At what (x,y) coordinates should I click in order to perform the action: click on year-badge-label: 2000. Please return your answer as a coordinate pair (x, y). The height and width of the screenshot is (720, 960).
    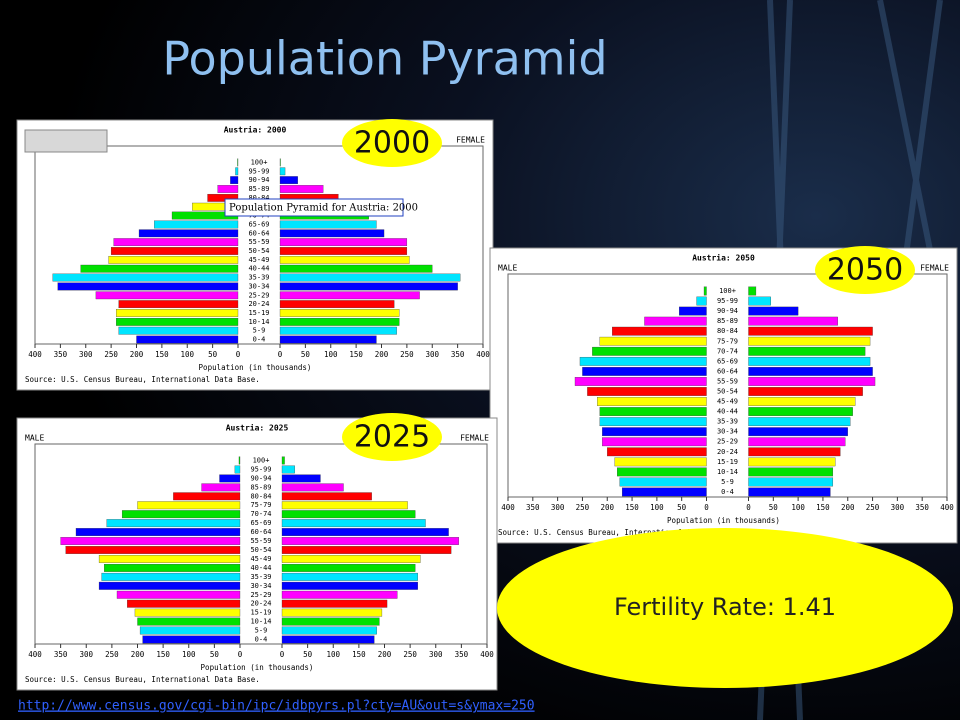
    Looking at the image, I should click on (392, 143).